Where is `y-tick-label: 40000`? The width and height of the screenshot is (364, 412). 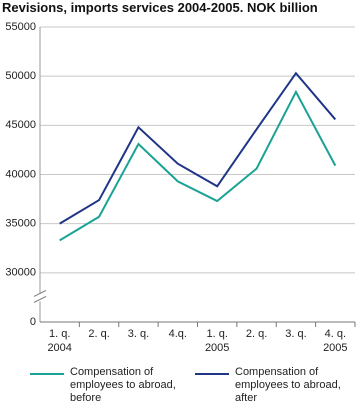 y-tick-label: 40000 is located at coordinates (20, 174).